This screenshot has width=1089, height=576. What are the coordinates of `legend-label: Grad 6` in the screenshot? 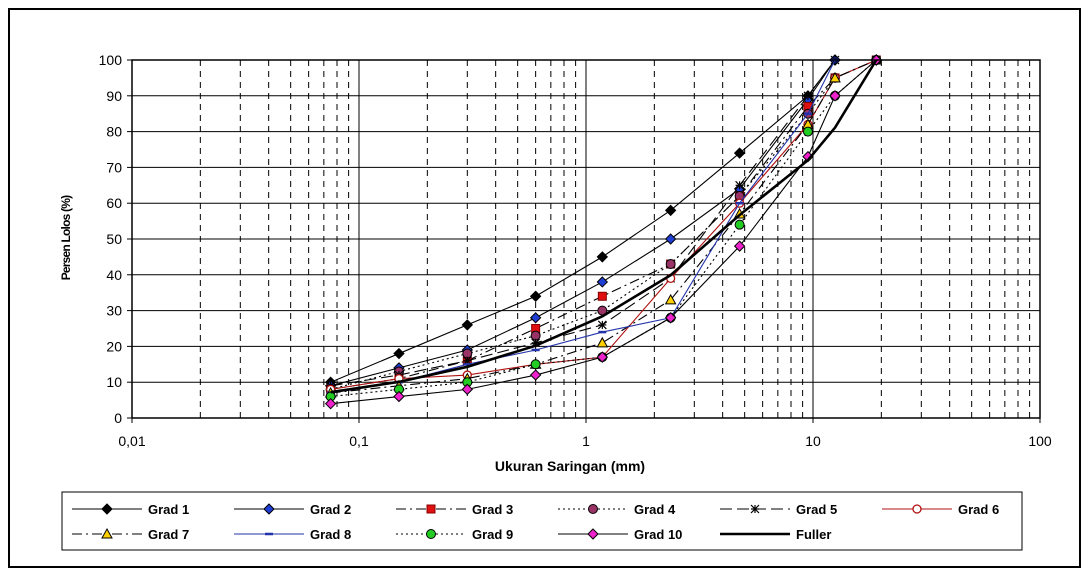 It's located at (978, 509).